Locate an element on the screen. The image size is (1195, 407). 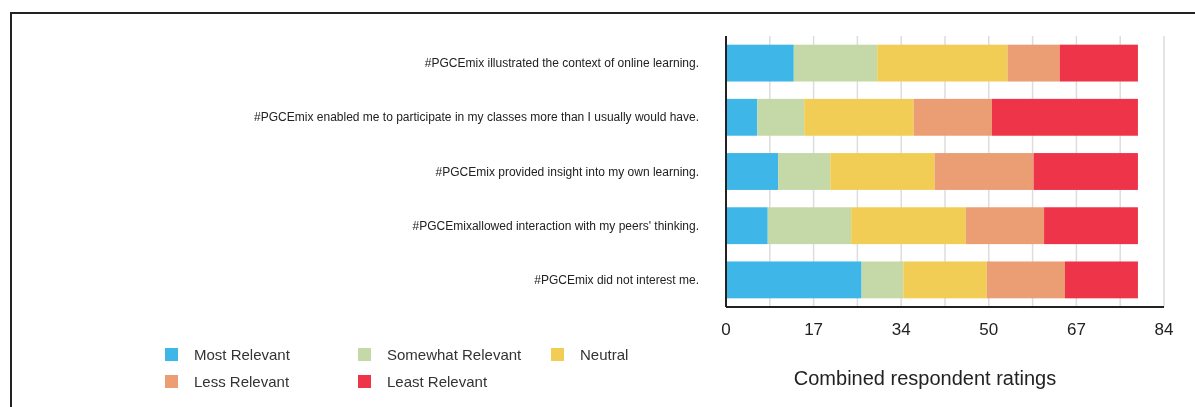
x-tick-label: 50 is located at coordinates (989, 329).